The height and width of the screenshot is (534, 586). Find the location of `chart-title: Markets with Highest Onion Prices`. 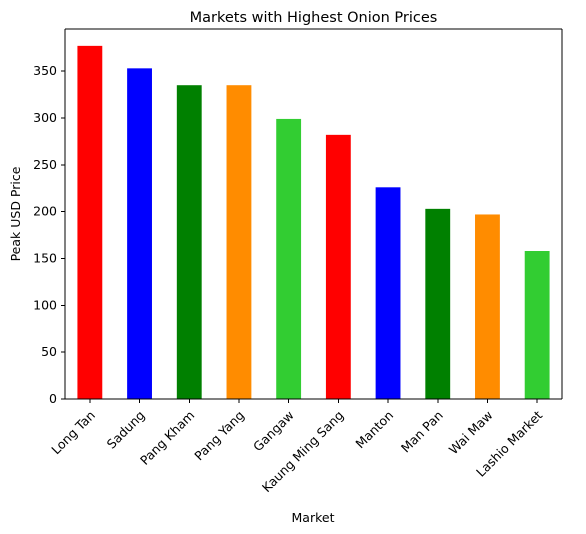

chart-title: Markets with Highest Onion Prices is located at coordinates (314, 18).